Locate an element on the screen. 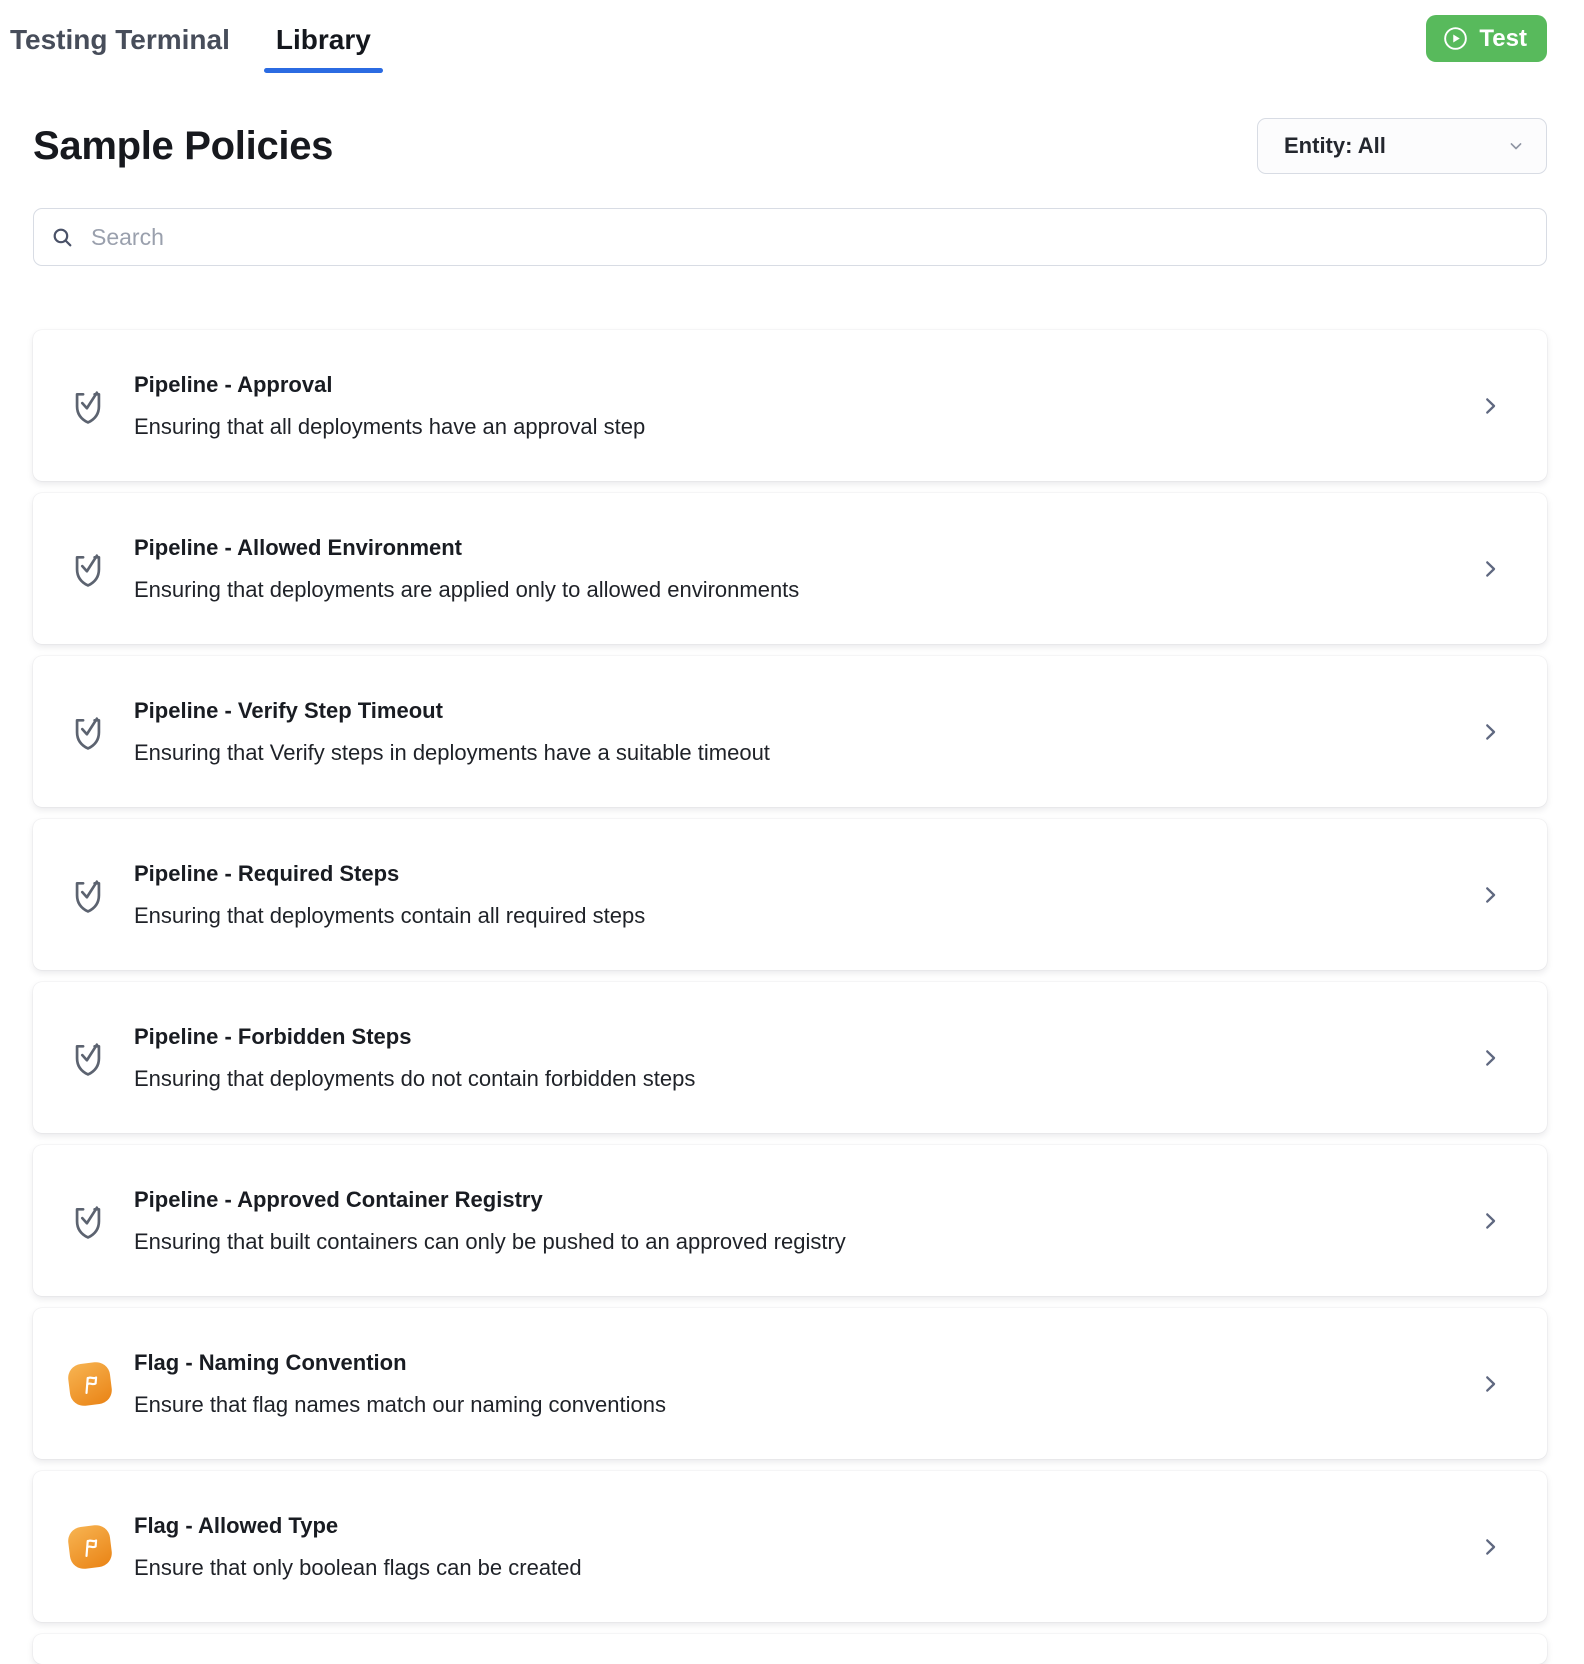  policy-title: Pipeline - Allowed Environment is located at coordinates (298, 547).